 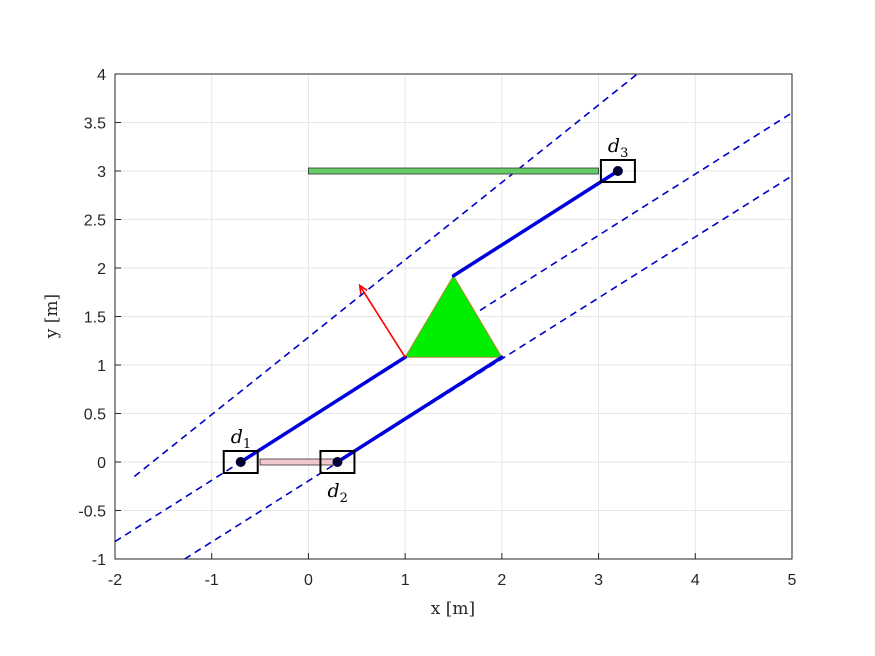 I want to click on x-tick-label: -2, so click(x=115, y=580).